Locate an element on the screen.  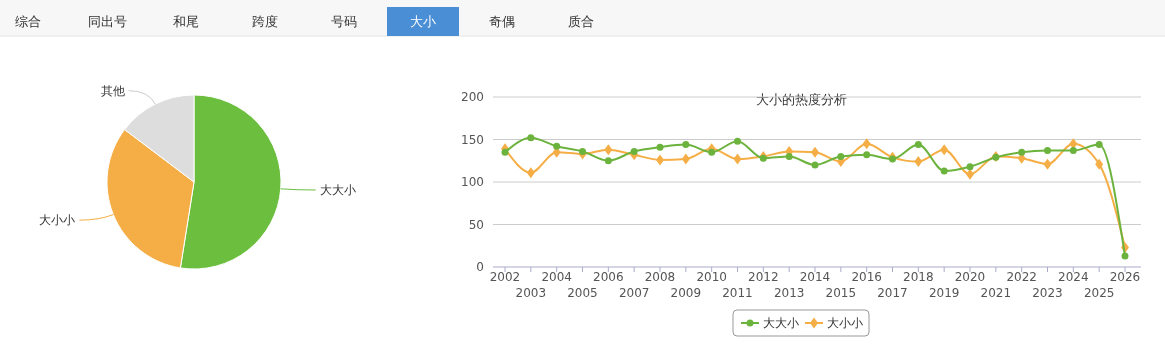
y-tick-label: 100 is located at coordinates (472, 182).